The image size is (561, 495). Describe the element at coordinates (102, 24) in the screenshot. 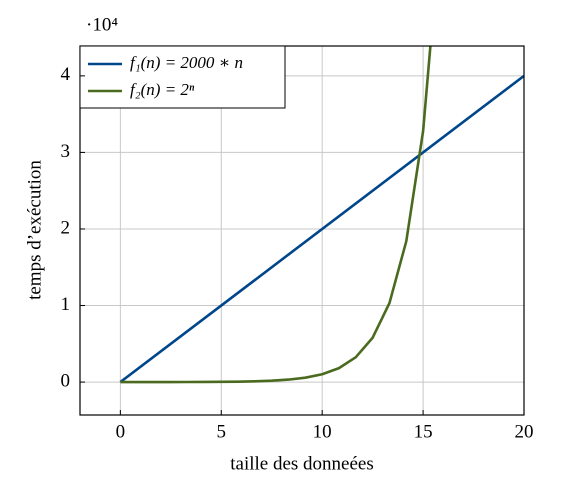

I see `y-multiplier: ·10⁴` at that location.